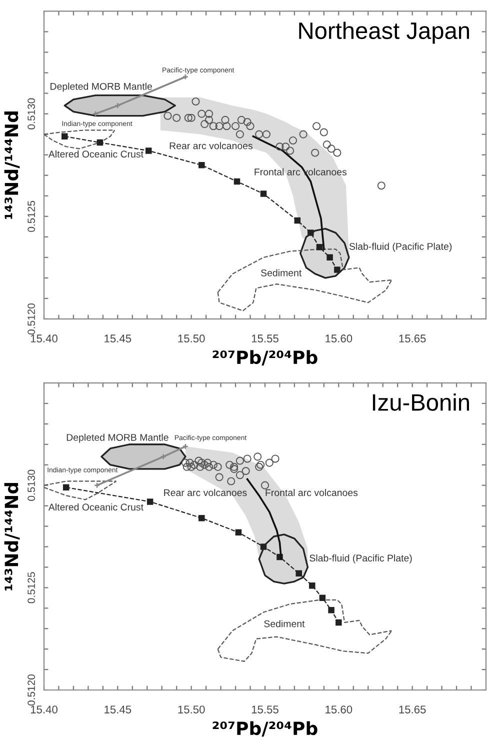 This screenshot has height=747, width=490. Describe the element at coordinates (420, 402) in the screenshot. I see `chart-title: Izu-Bonin` at that location.